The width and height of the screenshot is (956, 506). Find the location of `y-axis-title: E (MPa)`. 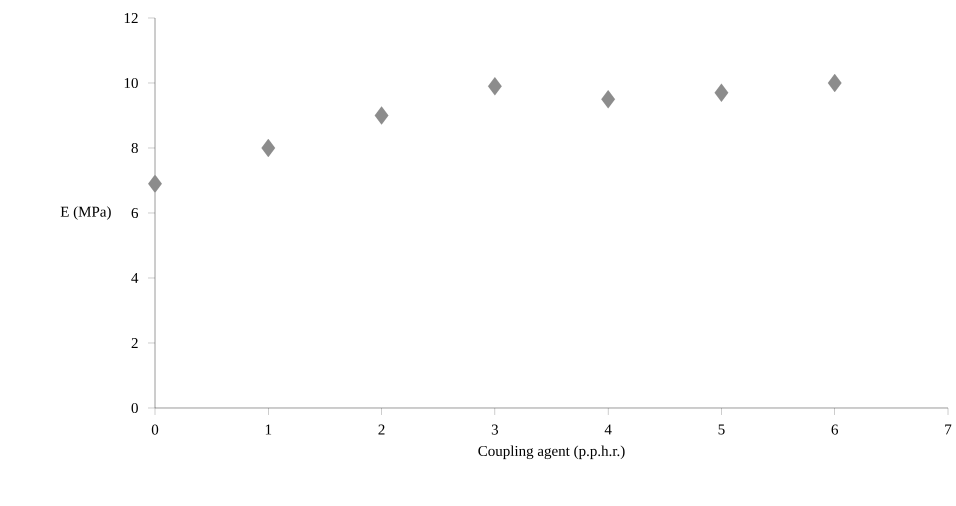

y-axis-title: E (MPa) is located at coordinates (85, 213).